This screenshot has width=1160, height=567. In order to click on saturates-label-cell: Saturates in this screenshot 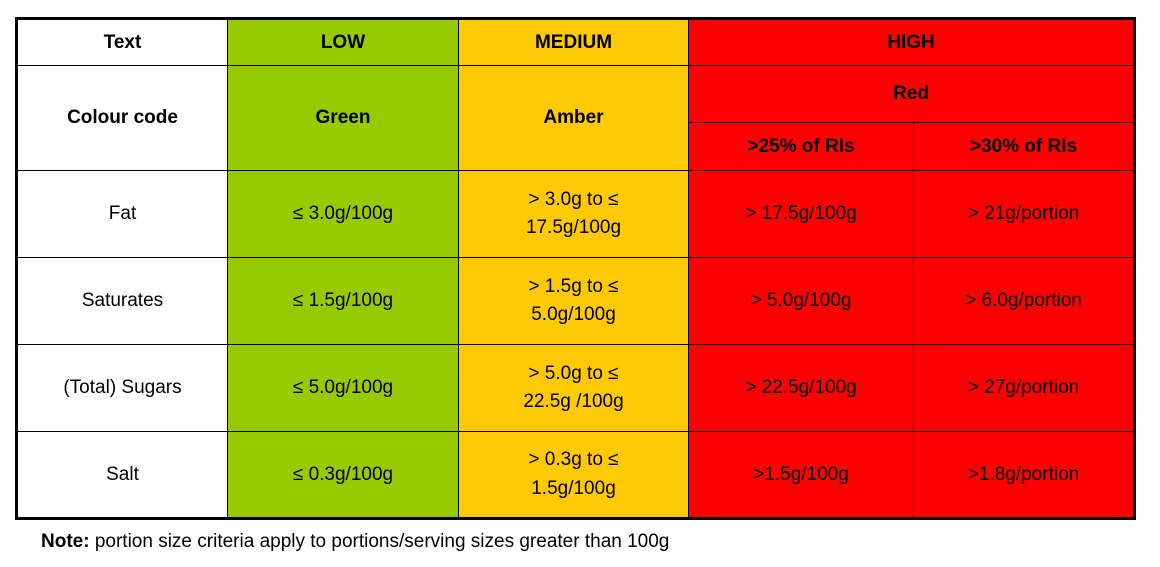, I will do `click(122, 301)`.